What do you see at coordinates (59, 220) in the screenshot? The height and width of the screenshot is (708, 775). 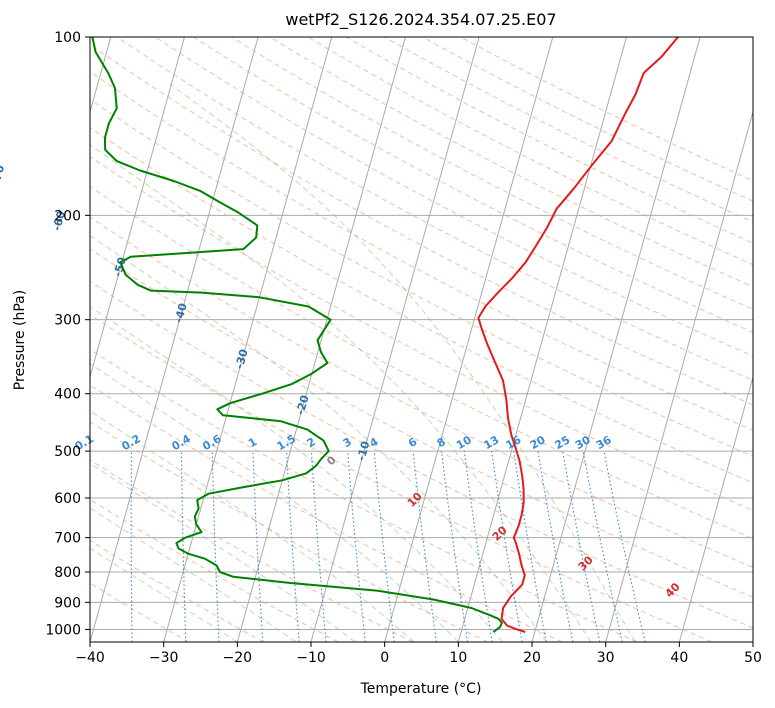 I see `isotherm-label: -60` at bounding box center [59, 220].